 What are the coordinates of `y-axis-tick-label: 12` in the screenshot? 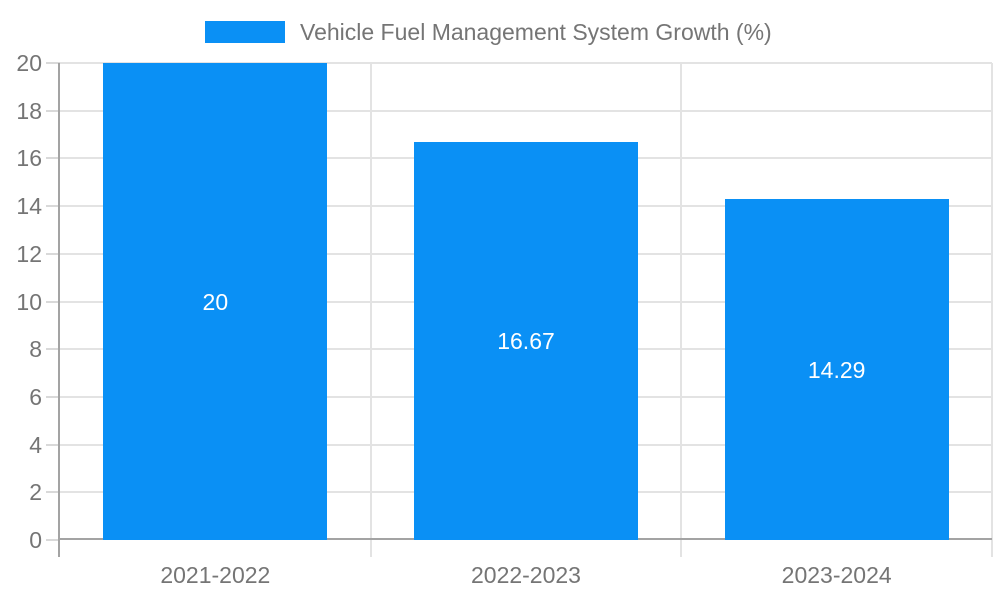 It's located at (29, 253).